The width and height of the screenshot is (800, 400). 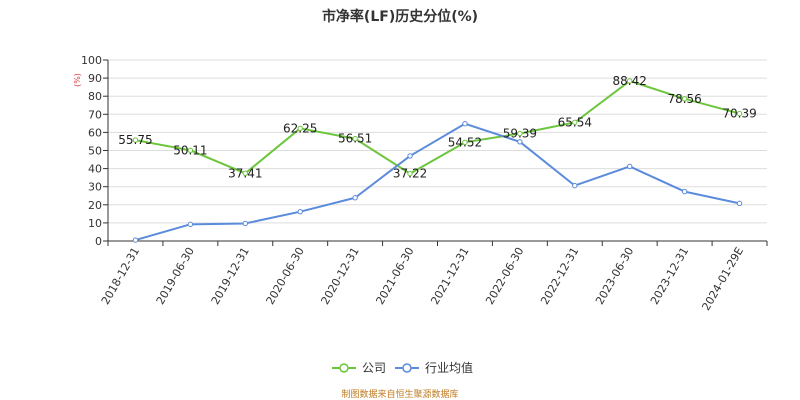 I want to click on data-label: 88.42, so click(x=630, y=81).